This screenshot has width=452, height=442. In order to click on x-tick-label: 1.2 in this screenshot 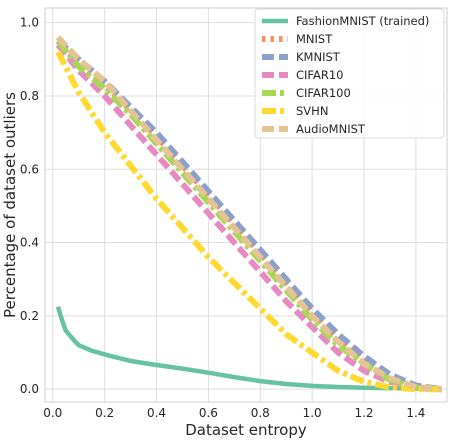, I will do `click(363, 413)`.